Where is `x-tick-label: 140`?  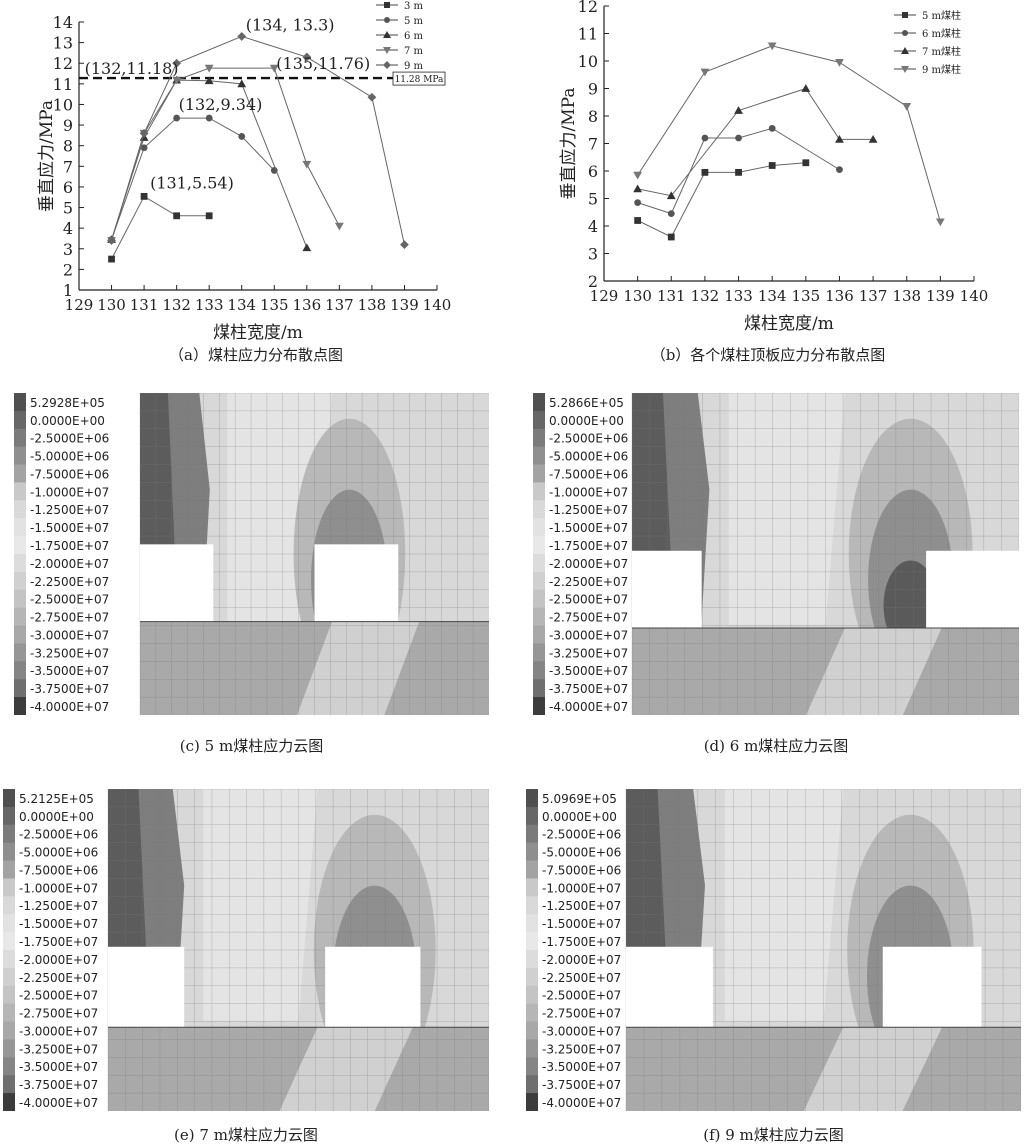 x-tick-label: 140 is located at coordinates (974, 296).